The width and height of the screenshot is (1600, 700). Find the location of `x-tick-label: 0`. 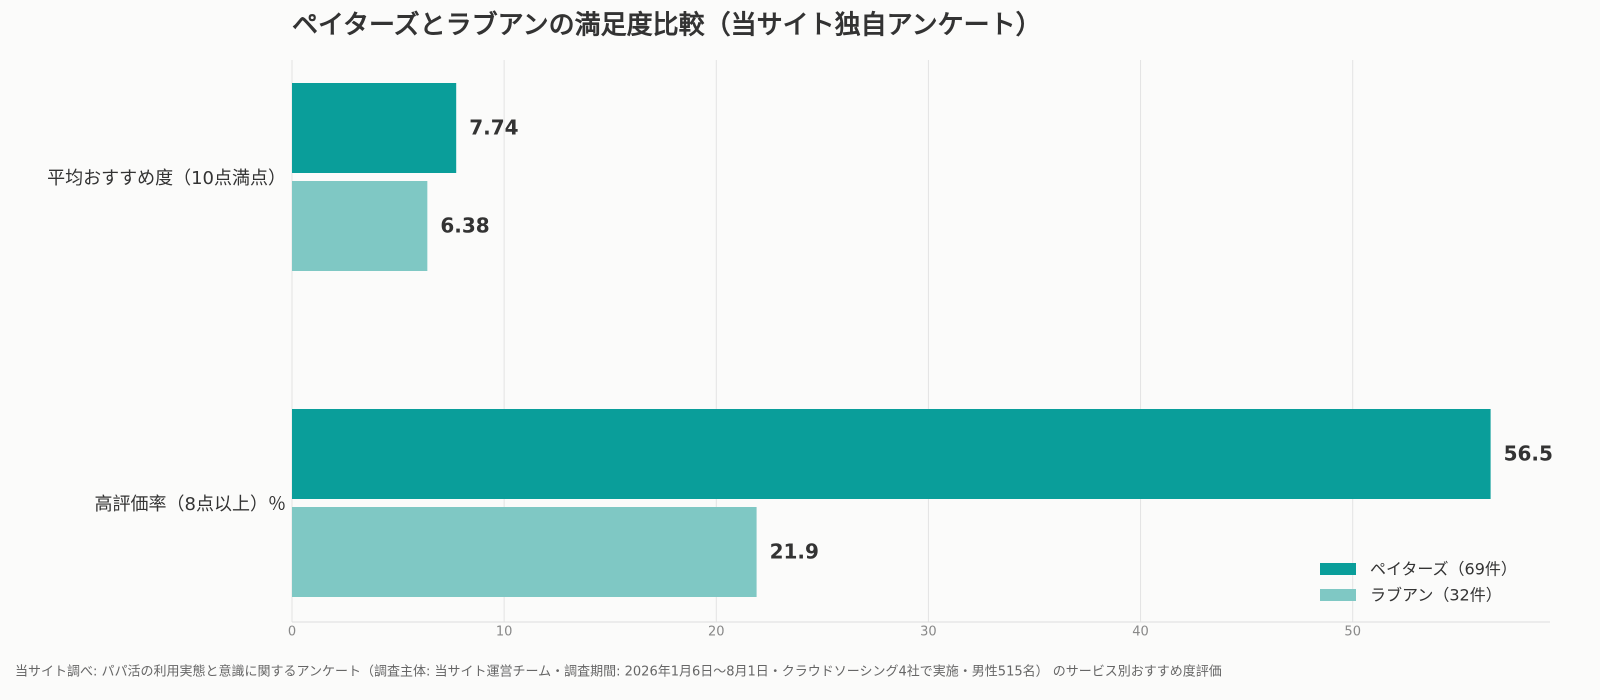

x-tick-label: 0 is located at coordinates (292, 632).